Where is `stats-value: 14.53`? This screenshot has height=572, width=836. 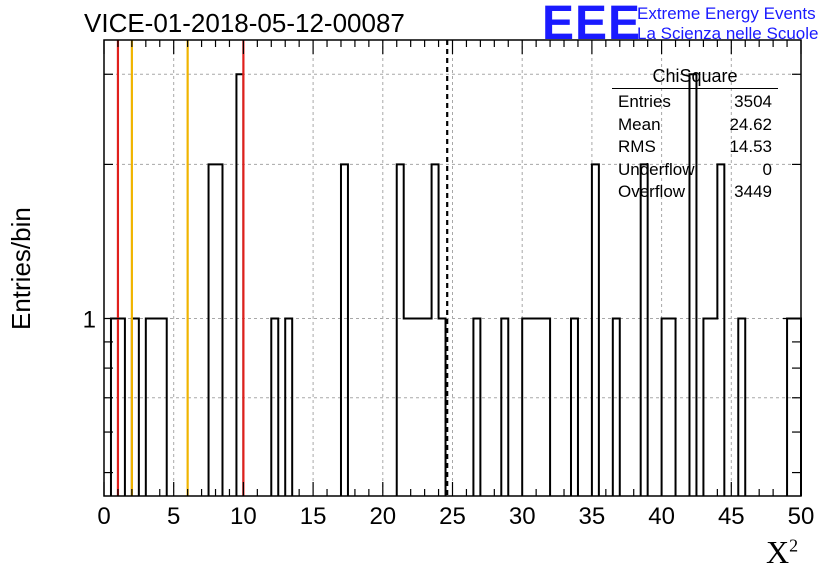 stats-value: 14.53 is located at coordinates (750, 146).